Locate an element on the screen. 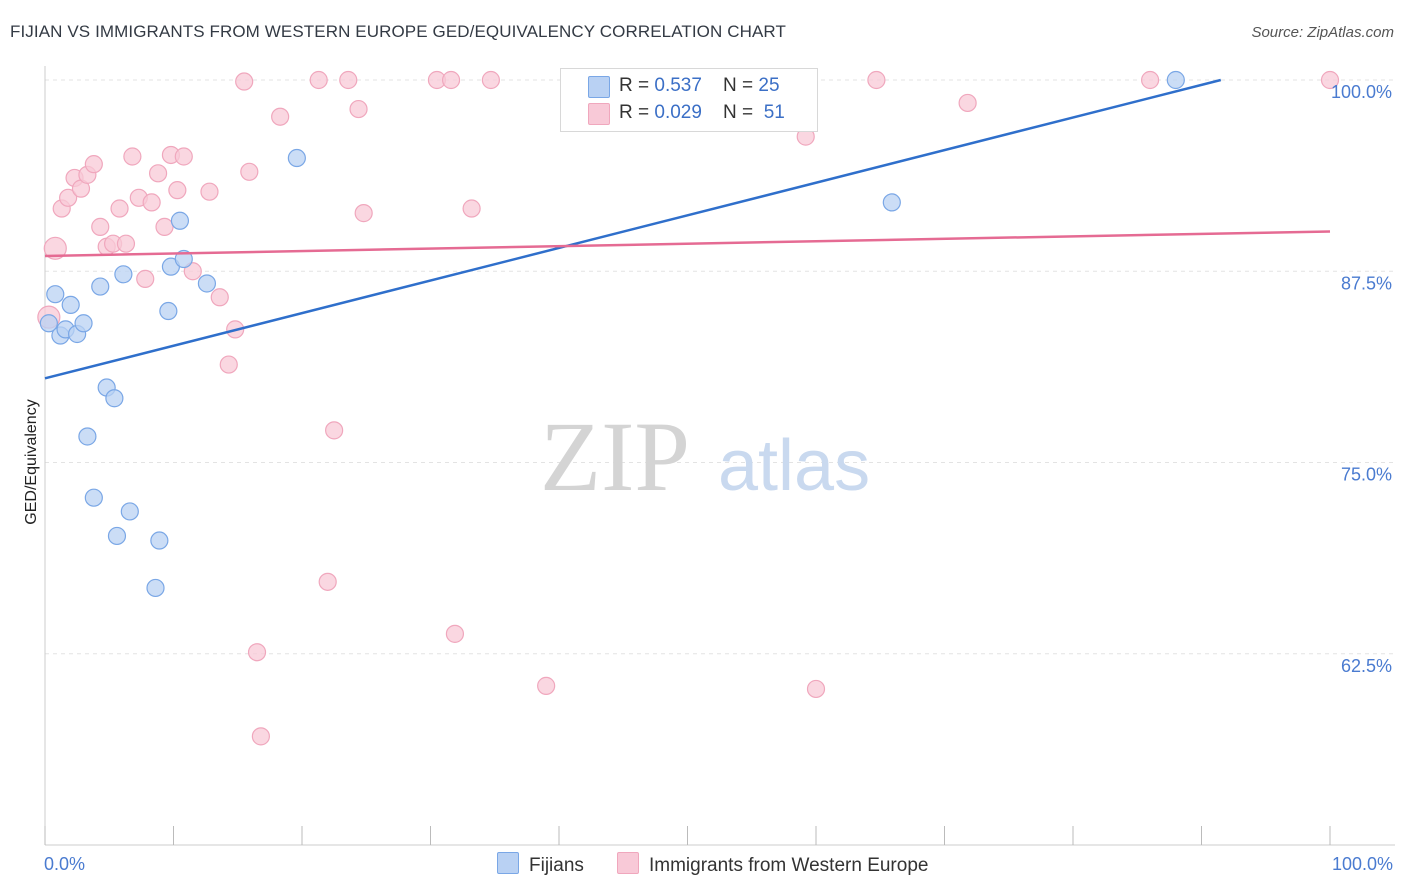  legend-swatch-western-europe is located at coordinates (628, 863).